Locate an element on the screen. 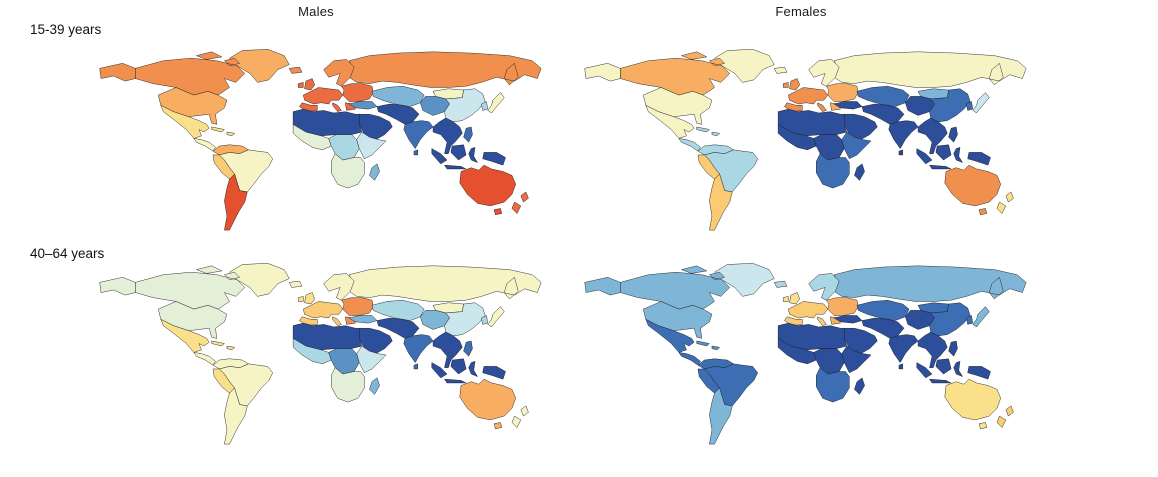 This screenshot has width=1158, height=477. row-label-15-39-years: 15-39 years is located at coordinates (66, 29).